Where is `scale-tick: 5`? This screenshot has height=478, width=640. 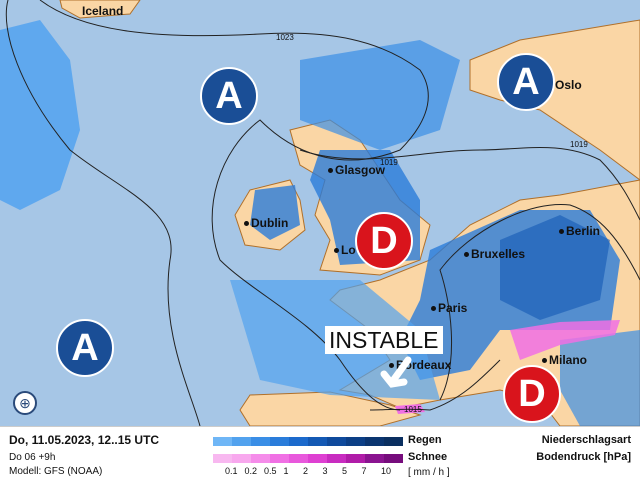 scale-tick: 5 is located at coordinates (345, 471).